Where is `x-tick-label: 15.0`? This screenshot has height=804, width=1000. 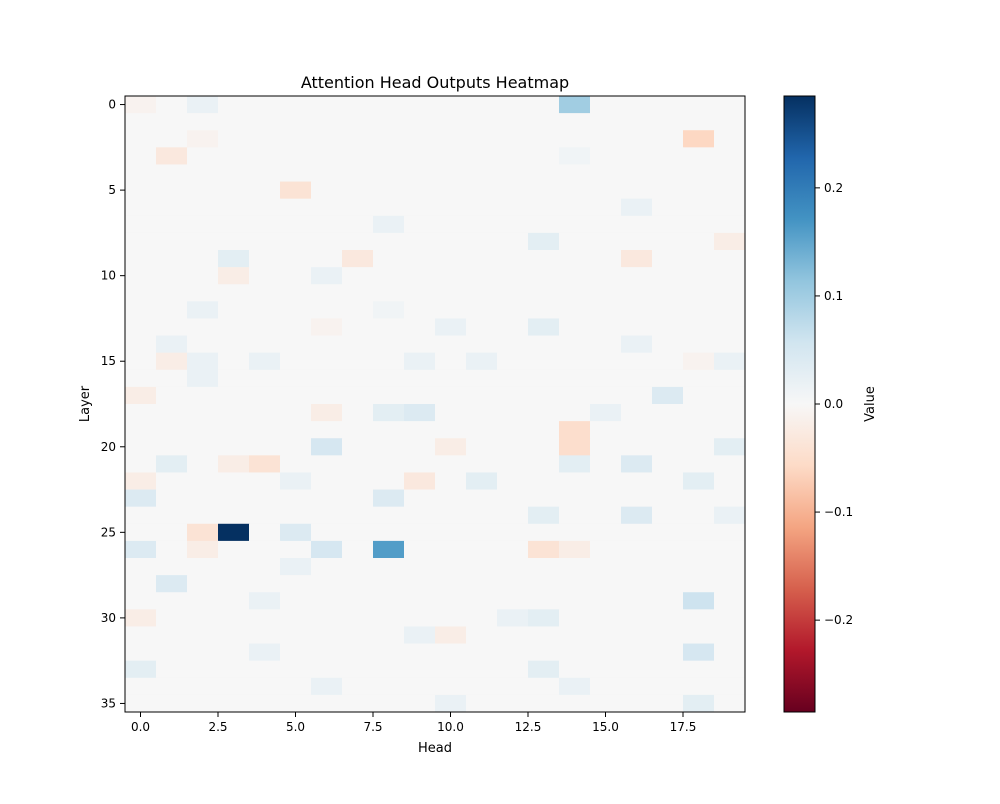
x-tick-label: 15.0 is located at coordinates (605, 727).